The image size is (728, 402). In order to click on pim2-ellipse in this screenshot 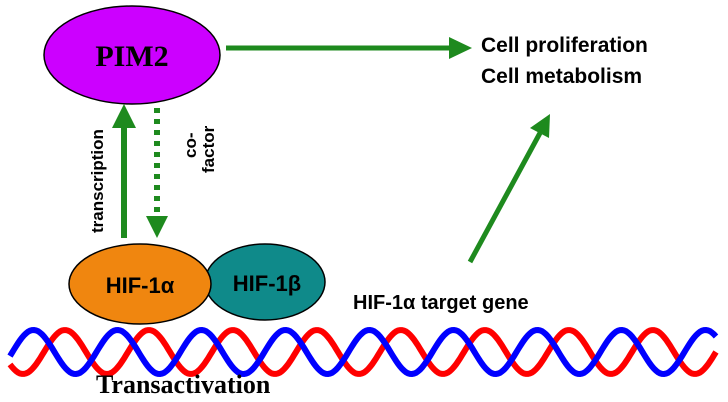, I will do `click(132, 55)`.